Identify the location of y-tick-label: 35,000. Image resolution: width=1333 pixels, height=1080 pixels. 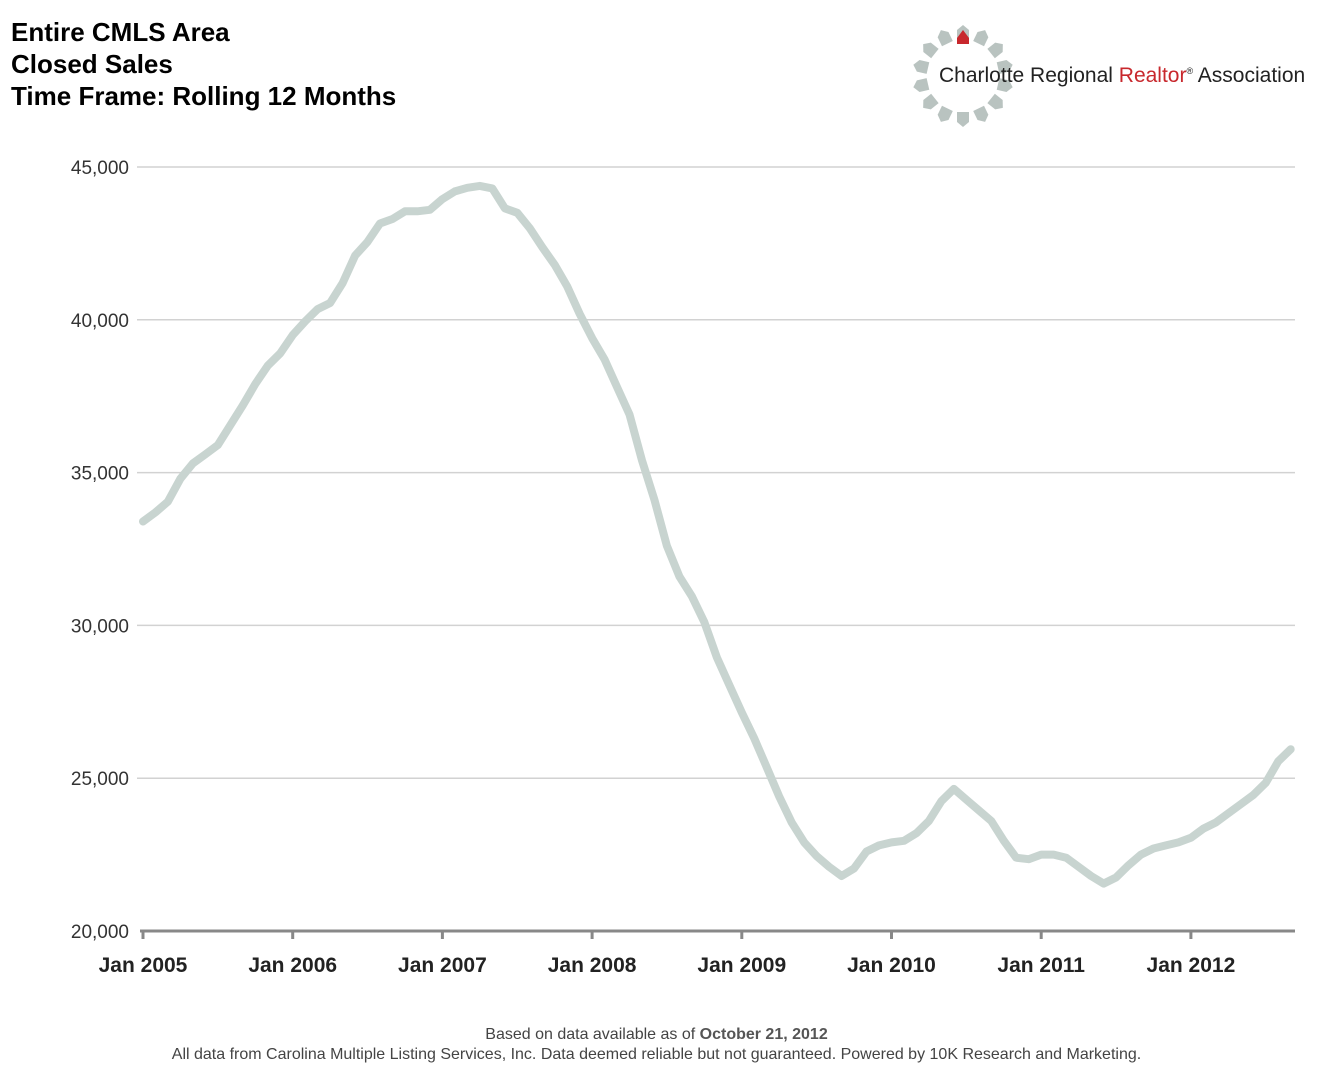
(100, 474).